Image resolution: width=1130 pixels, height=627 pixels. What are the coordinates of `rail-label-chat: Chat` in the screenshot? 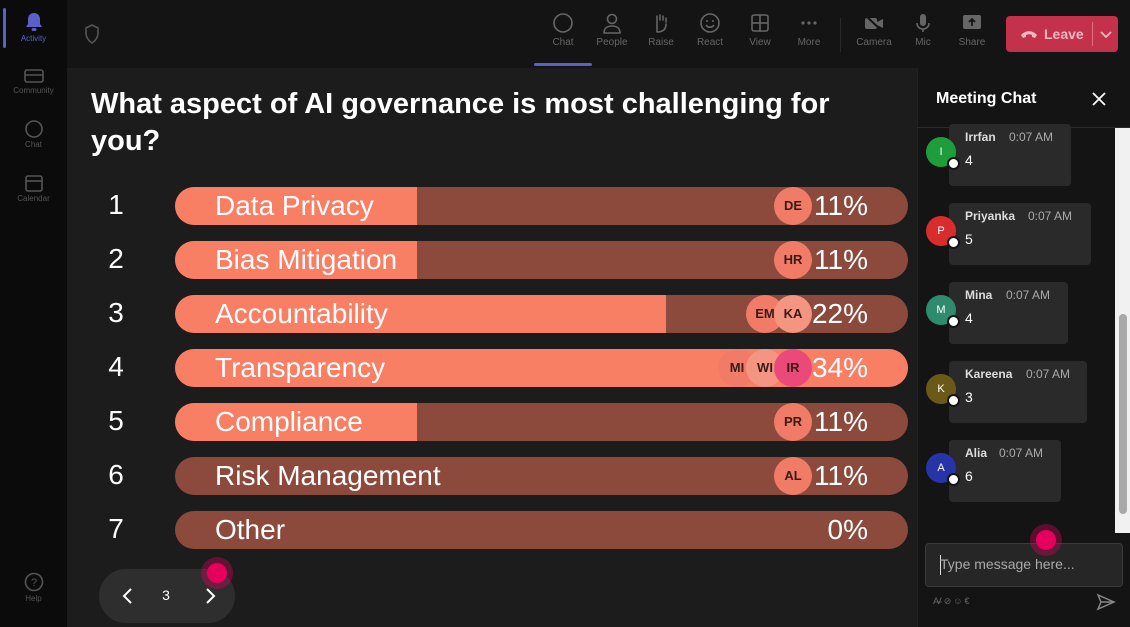 It's located at (33, 144).